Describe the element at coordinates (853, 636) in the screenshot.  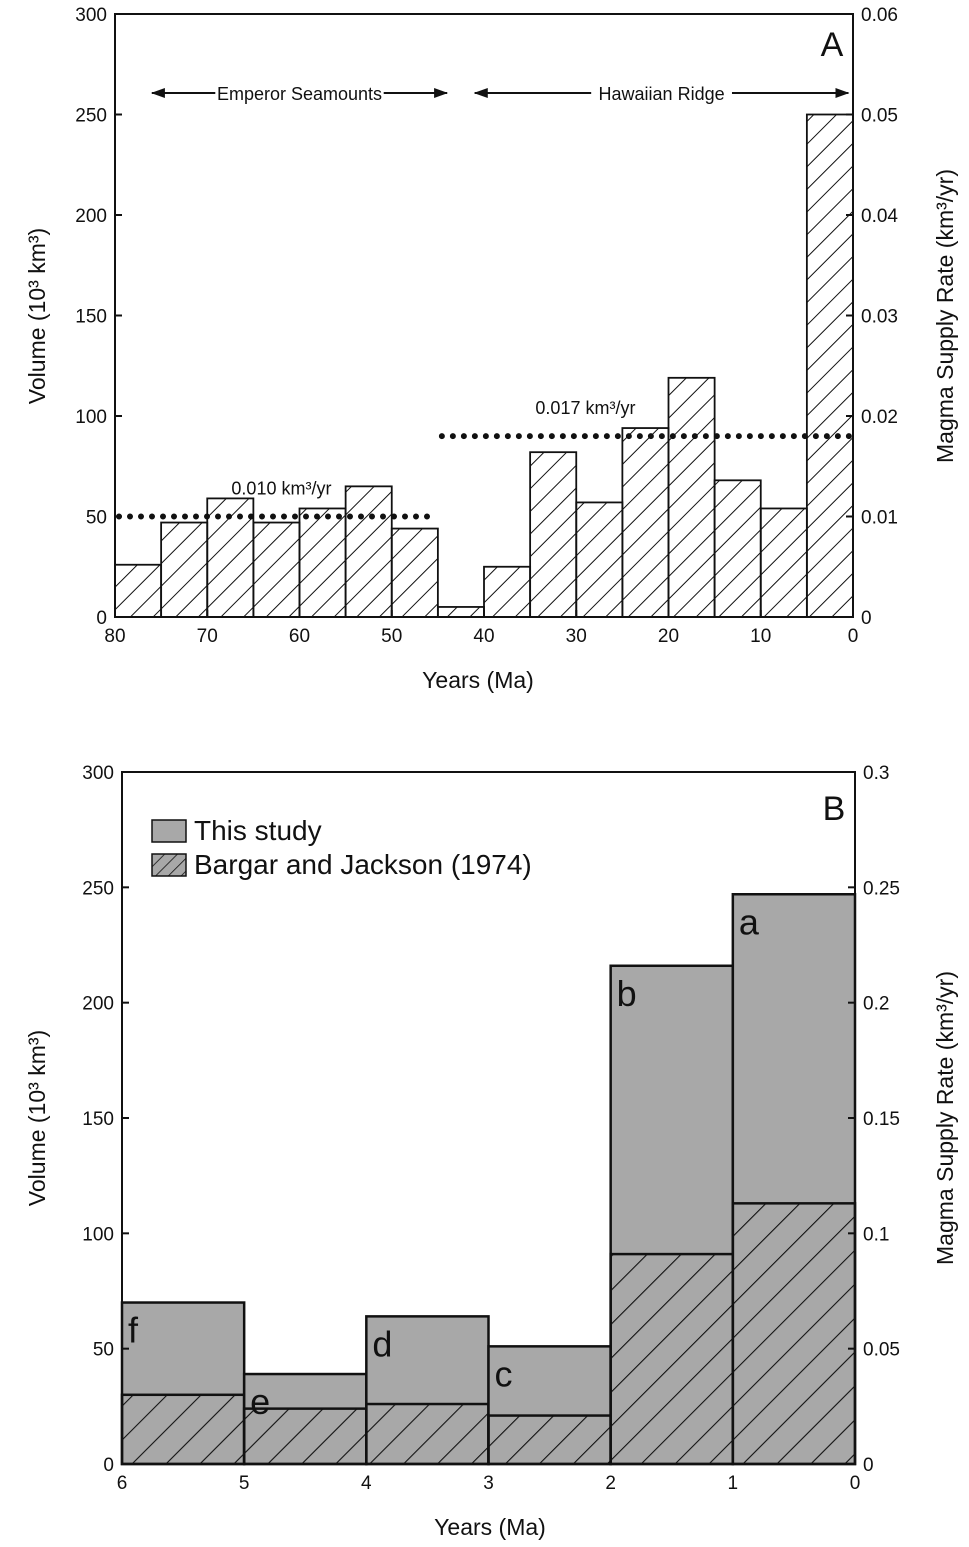
I see `panel-a-x-tick-label: 0` at that location.